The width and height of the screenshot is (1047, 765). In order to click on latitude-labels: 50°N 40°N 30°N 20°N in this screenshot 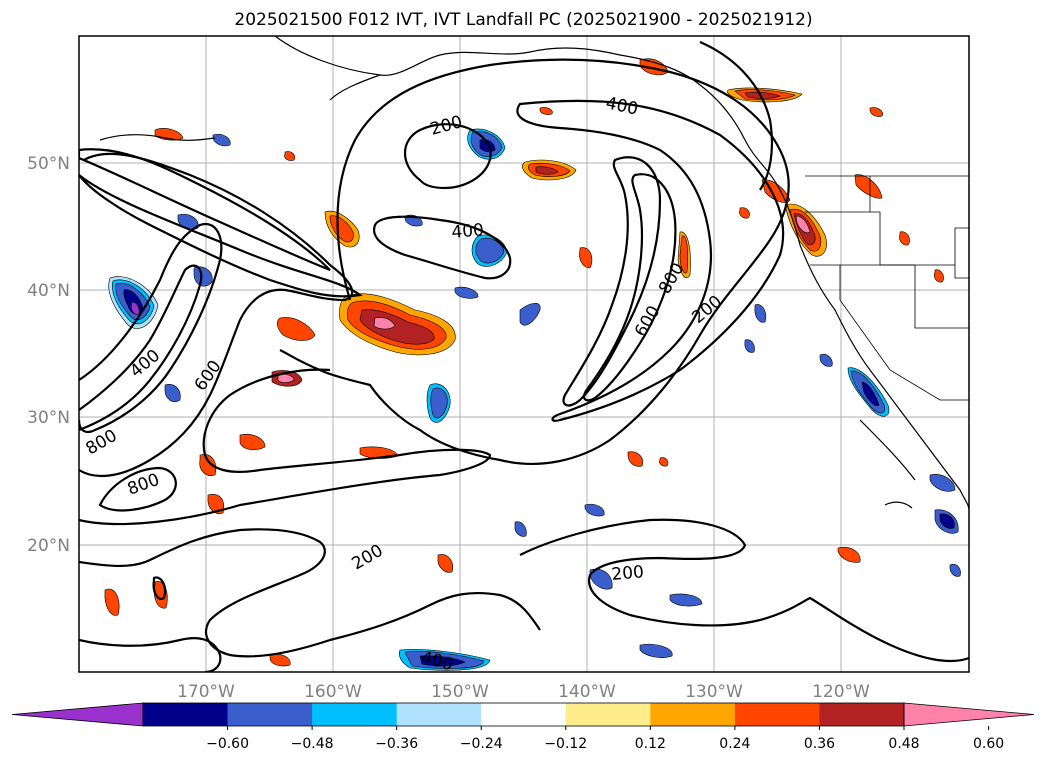, I will do `click(48, 355)`.